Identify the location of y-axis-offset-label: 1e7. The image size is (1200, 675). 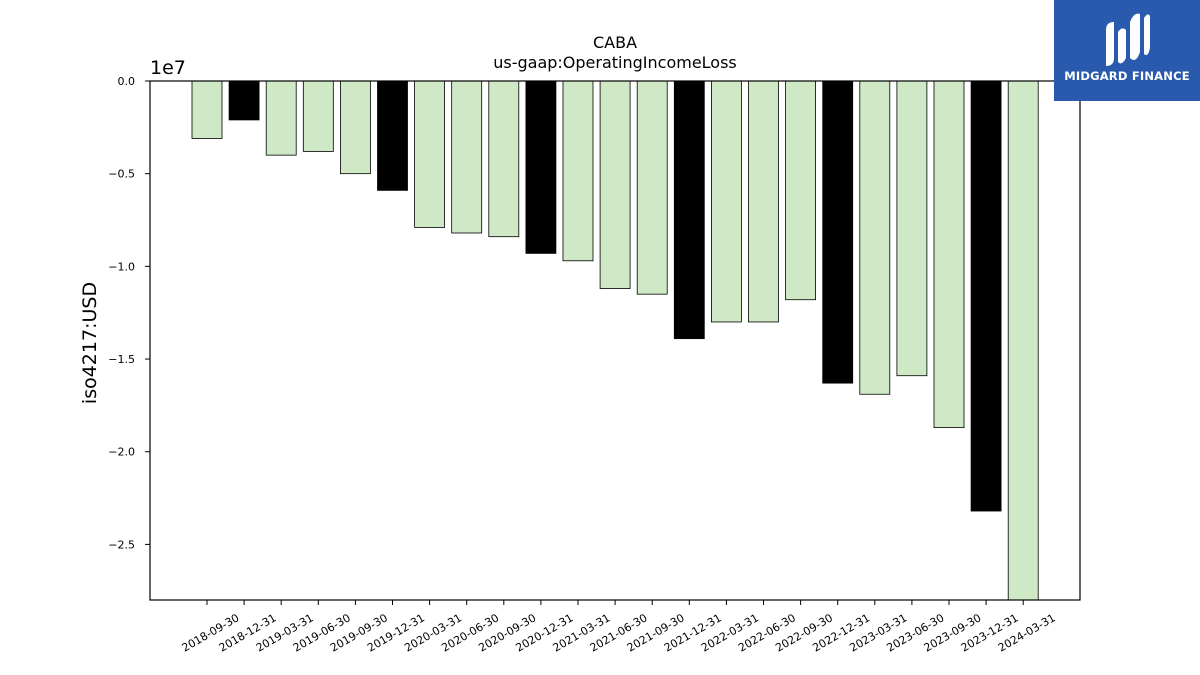
(168, 68).